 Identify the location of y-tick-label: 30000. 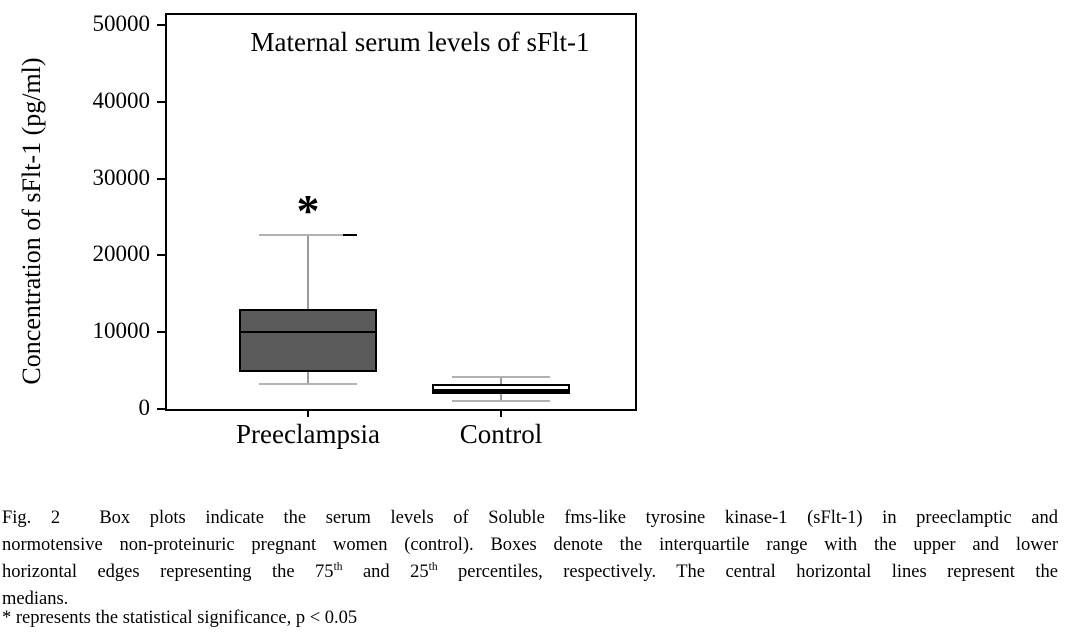
(121, 177).